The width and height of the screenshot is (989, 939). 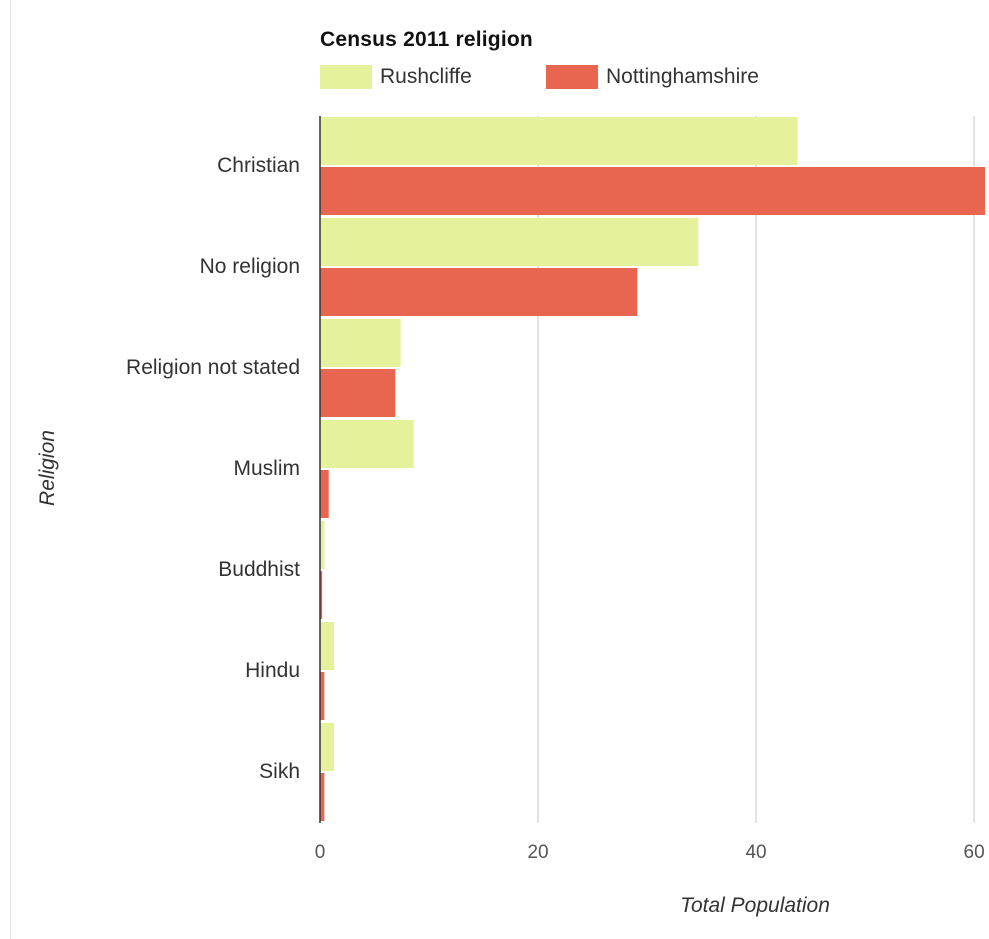 What do you see at coordinates (755, 852) in the screenshot?
I see `x-tick-label-40: 40` at bounding box center [755, 852].